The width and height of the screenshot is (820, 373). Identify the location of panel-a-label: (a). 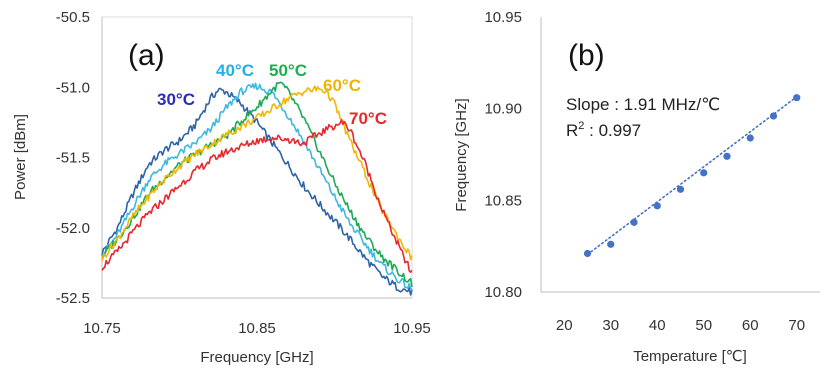
(146, 55).